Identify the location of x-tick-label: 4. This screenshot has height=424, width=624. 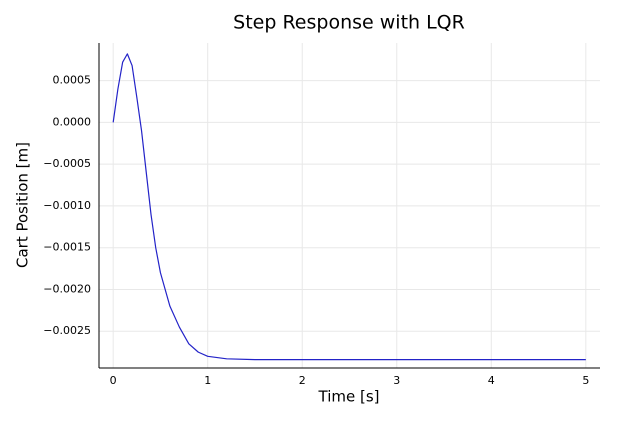
(491, 380).